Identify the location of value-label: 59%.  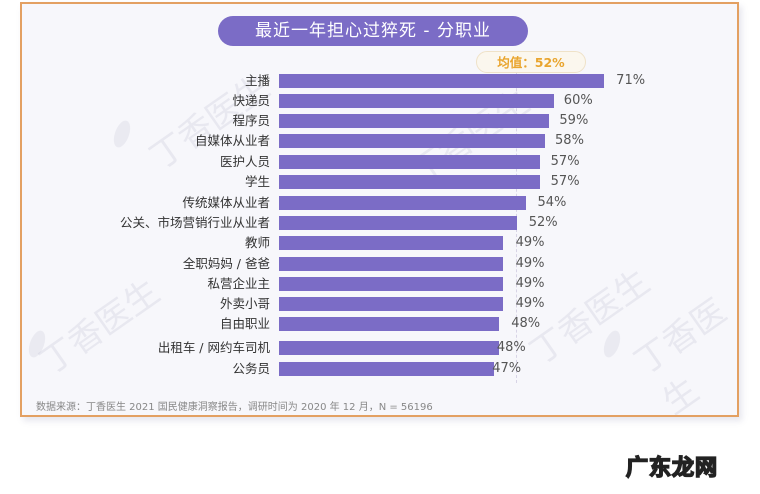
(574, 120).